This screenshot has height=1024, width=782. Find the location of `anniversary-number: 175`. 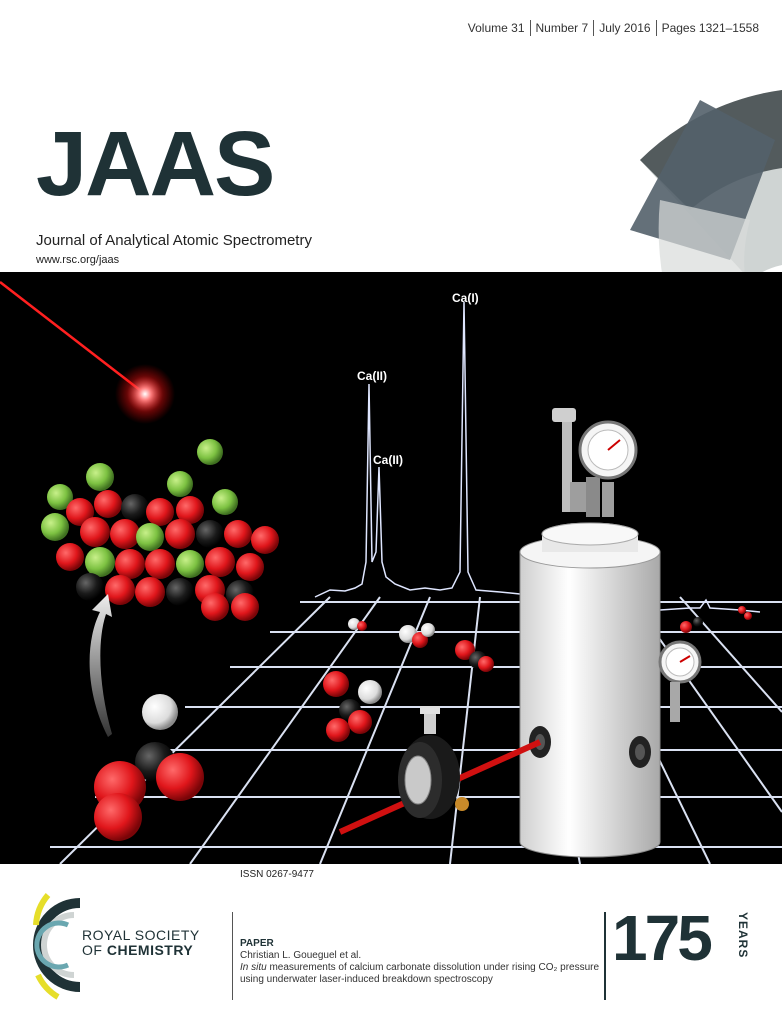

anniversary-number: 175 is located at coordinates (662, 938).